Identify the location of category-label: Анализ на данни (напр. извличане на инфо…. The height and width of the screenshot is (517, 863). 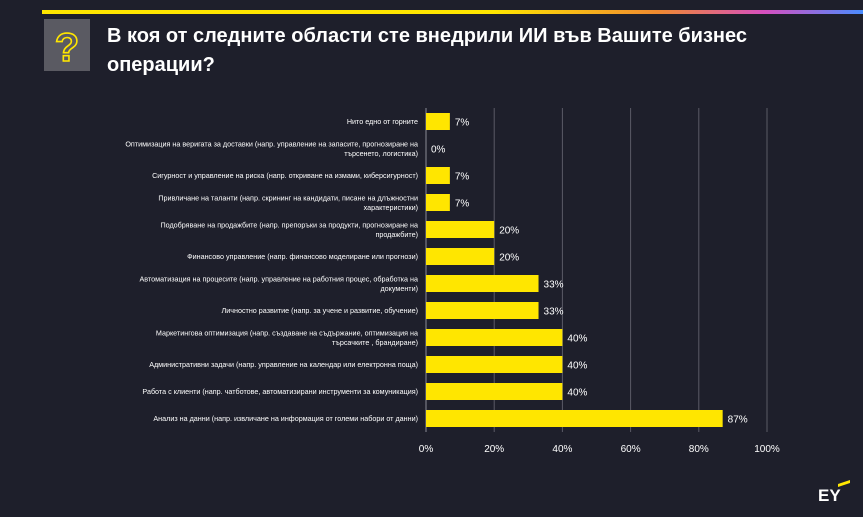
(285, 418).